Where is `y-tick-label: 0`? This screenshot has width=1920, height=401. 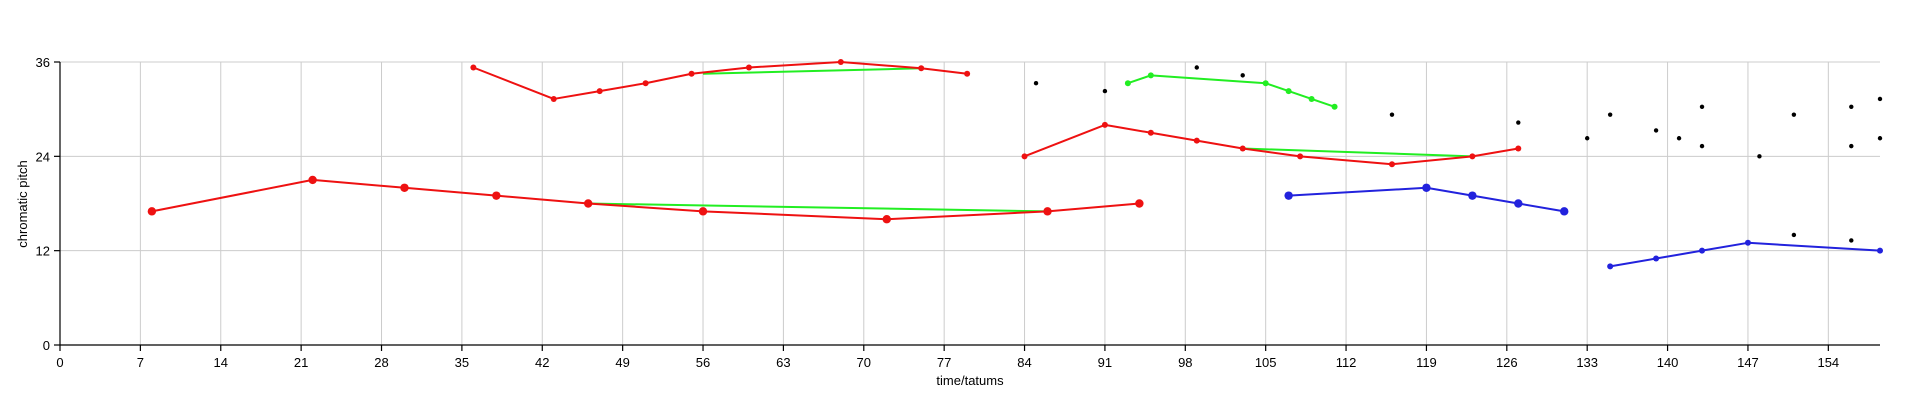
y-tick-label: 0 is located at coordinates (46, 345).